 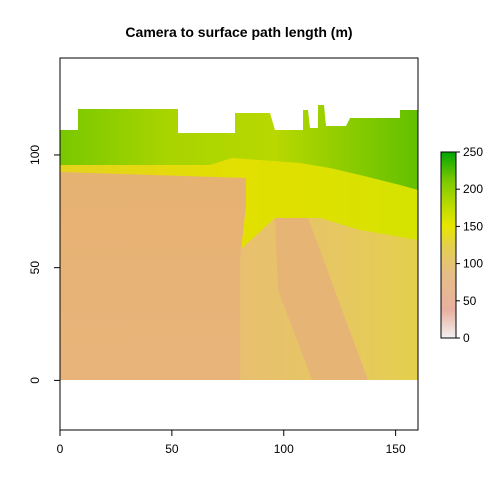 What do you see at coordinates (466, 338) in the screenshot?
I see `colorbar-tick-label: 0` at bounding box center [466, 338].